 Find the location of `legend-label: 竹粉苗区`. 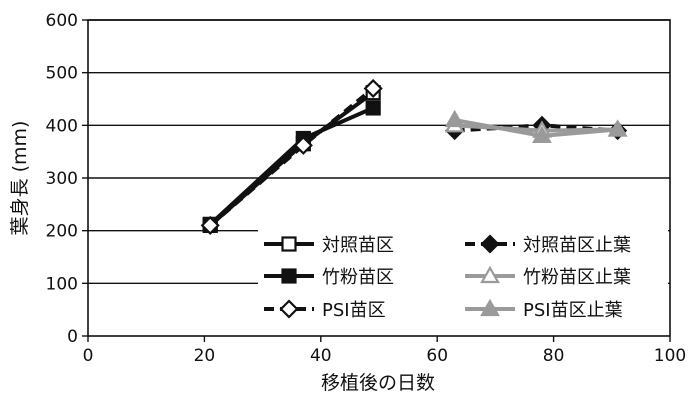

legend-label: 竹粉苗区 is located at coordinates (358, 277).